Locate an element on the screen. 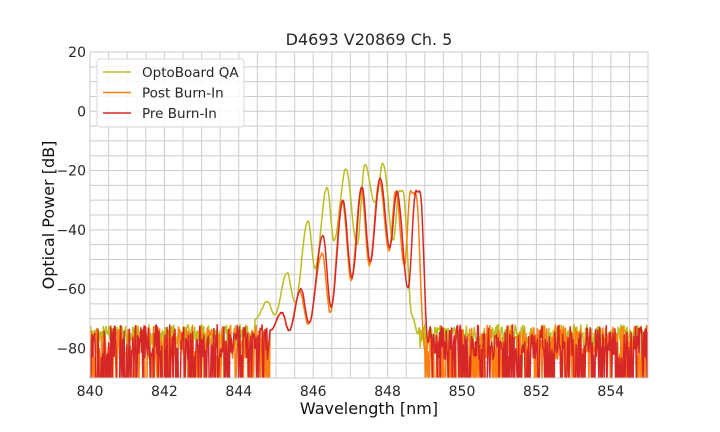  chart-title: D4693 V20869 Ch. 5 is located at coordinates (369, 39).